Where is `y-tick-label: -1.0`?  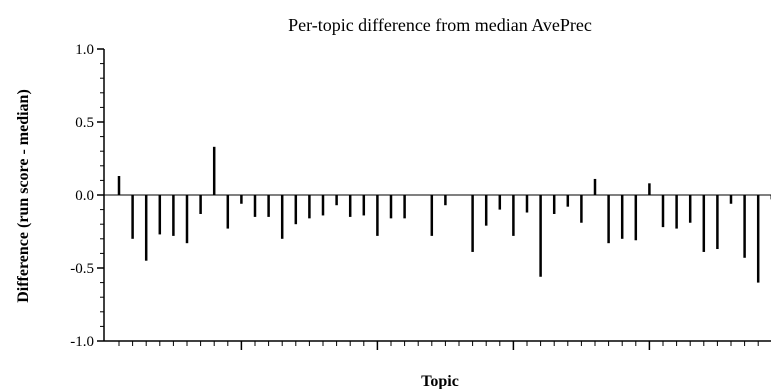 y-tick-label: -1.0 is located at coordinates (82, 342).